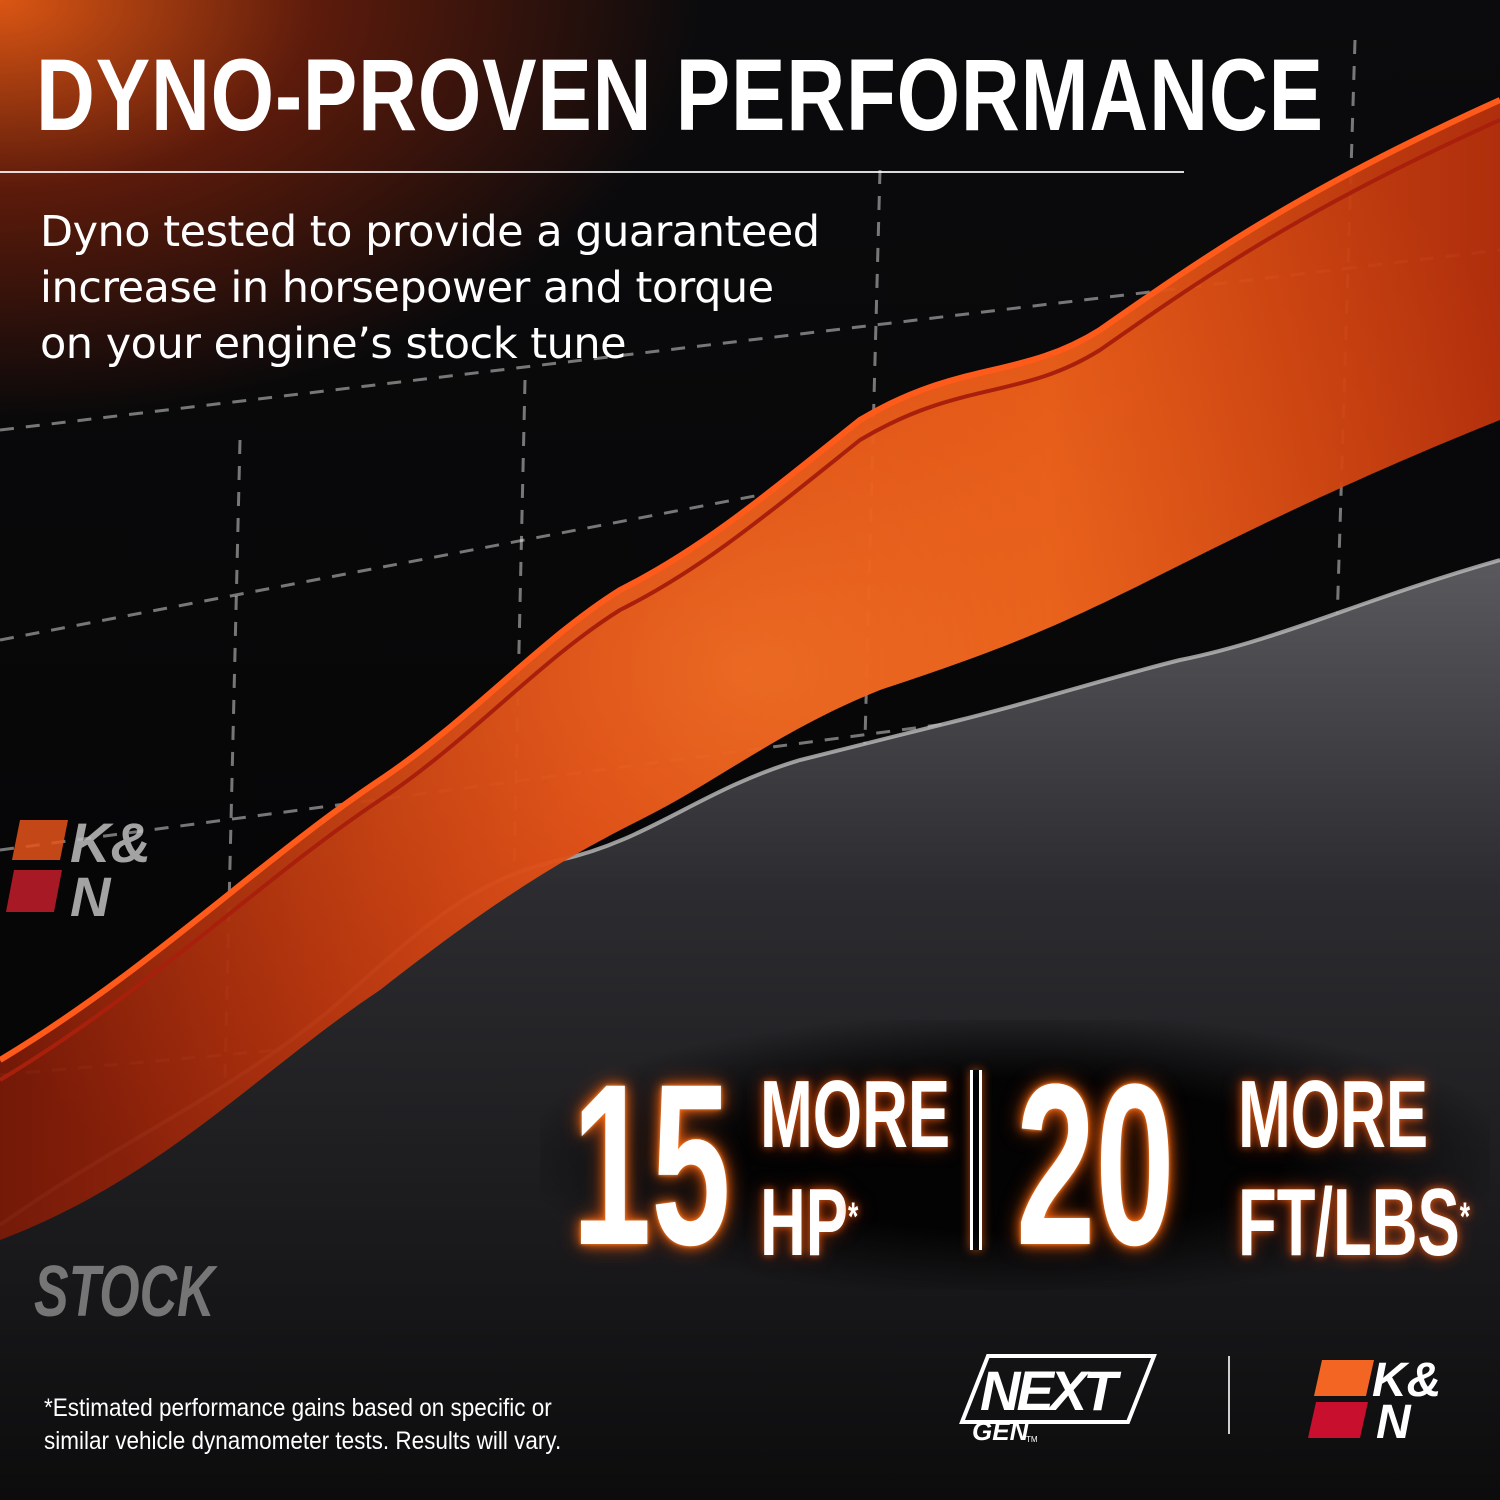  What do you see at coordinates (1015, 1155) in the screenshot?
I see `stats-backdrop` at bounding box center [1015, 1155].